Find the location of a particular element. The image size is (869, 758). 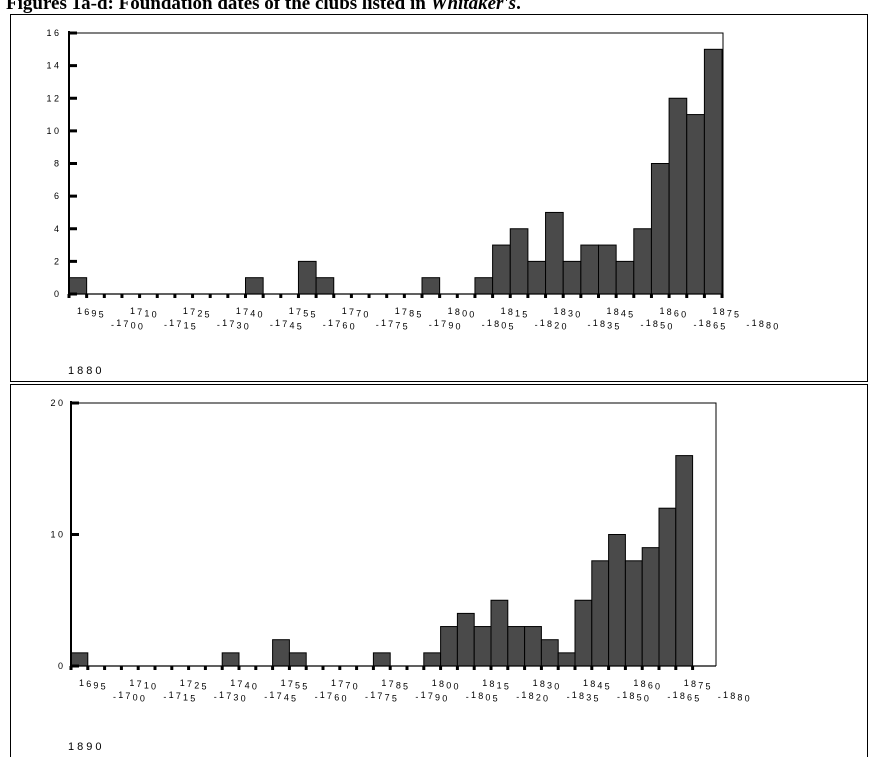

page-title-suffix: . is located at coordinates (518, 7).